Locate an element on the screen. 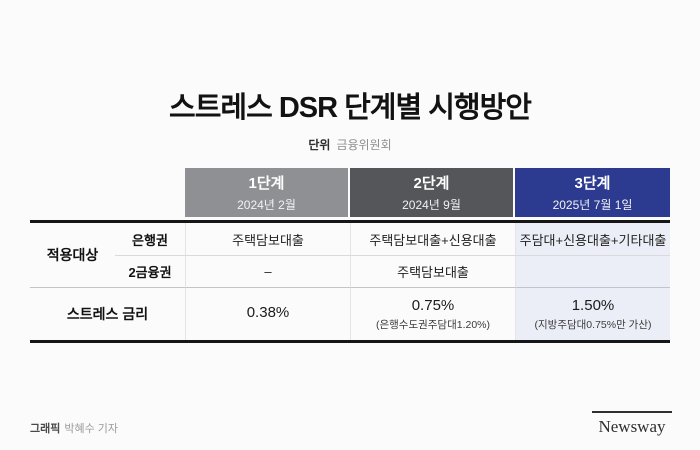 The height and width of the screenshot is (450, 700). header-stage-2: 2단계 2024년 9월 is located at coordinates (431, 192).